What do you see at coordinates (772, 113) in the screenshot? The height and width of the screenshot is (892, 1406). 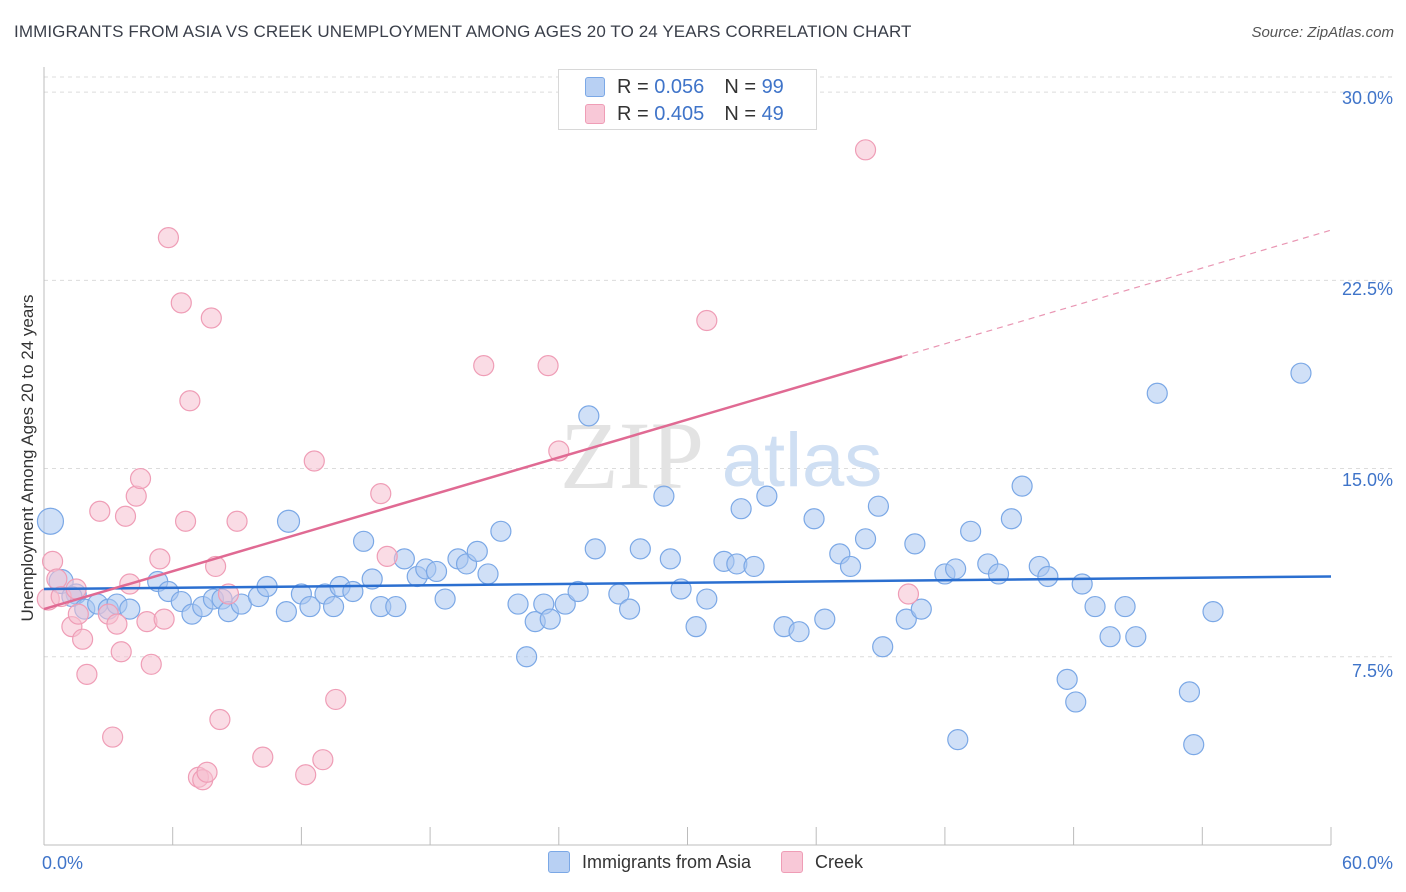 I see `legend-n-value: 49` at bounding box center [772, 113].